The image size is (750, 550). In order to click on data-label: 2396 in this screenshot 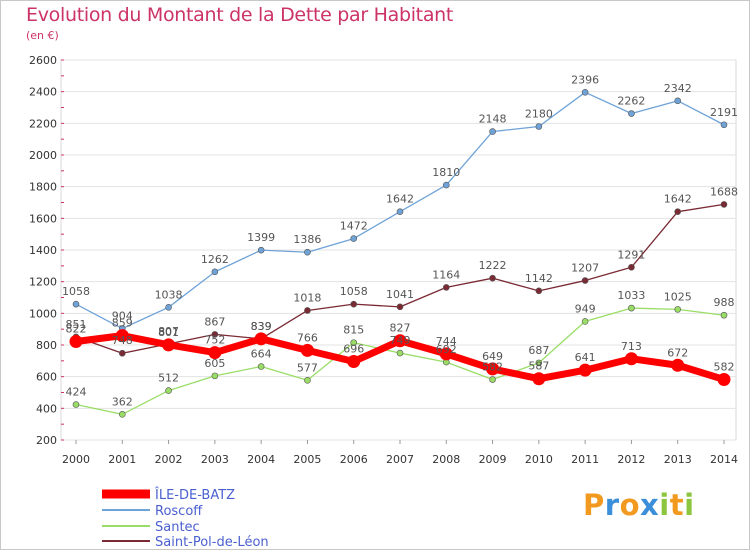, I will do `click(585, 79)`.